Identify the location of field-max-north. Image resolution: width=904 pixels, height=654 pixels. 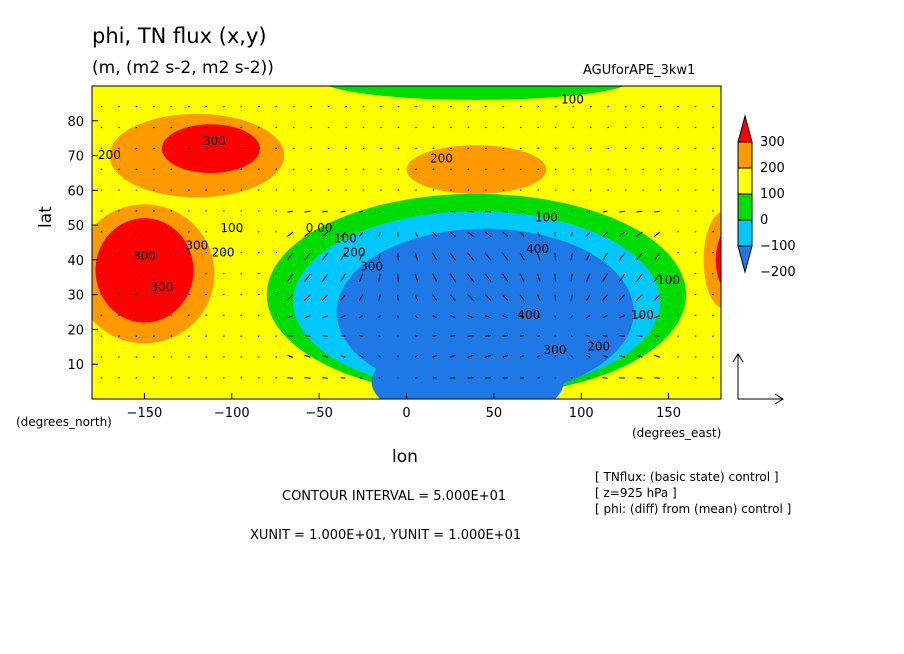
(210, 148).